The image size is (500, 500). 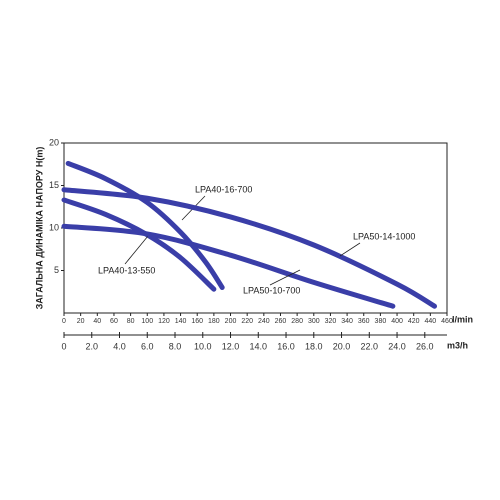 I want to click on x-axis-label: l/min, so click(x=462, y=319).